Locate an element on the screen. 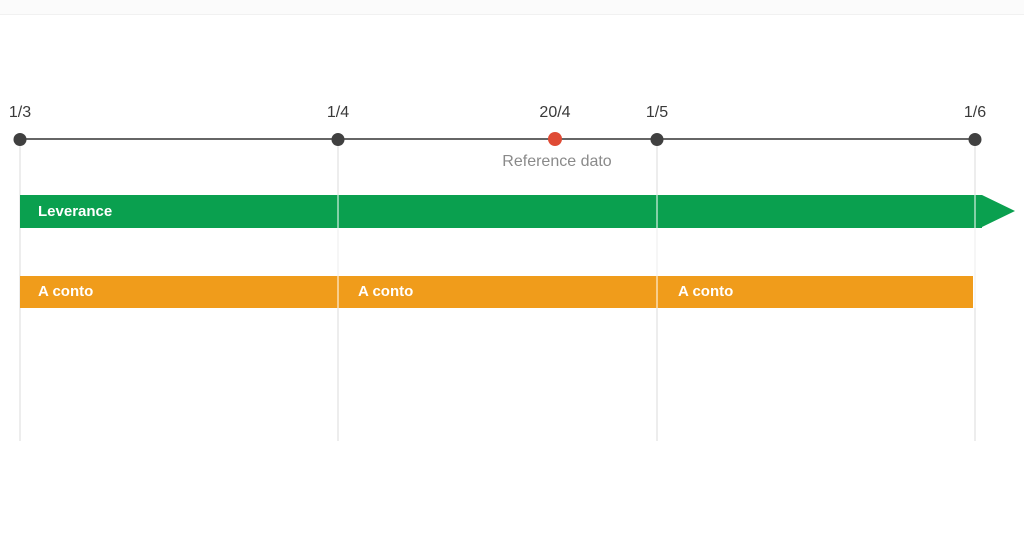 The height and width of the screenshot is (546, 1024). leverance-bar: Leverance is located at coordinates (517, 211).